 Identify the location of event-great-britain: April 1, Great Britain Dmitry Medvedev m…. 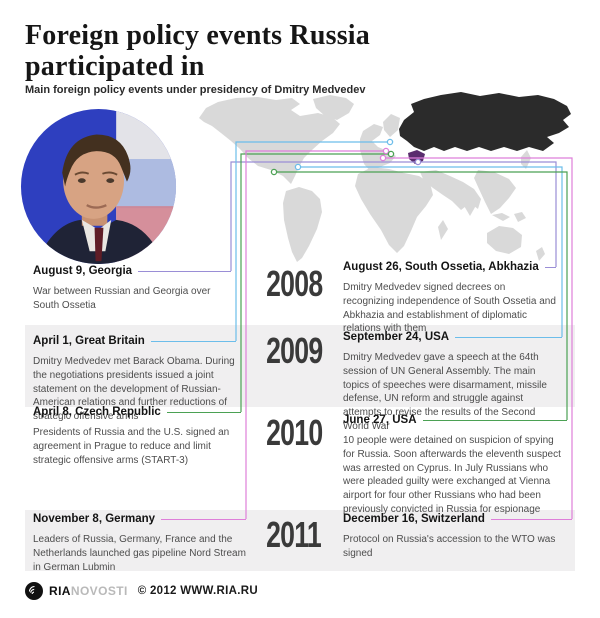
(134, 379).